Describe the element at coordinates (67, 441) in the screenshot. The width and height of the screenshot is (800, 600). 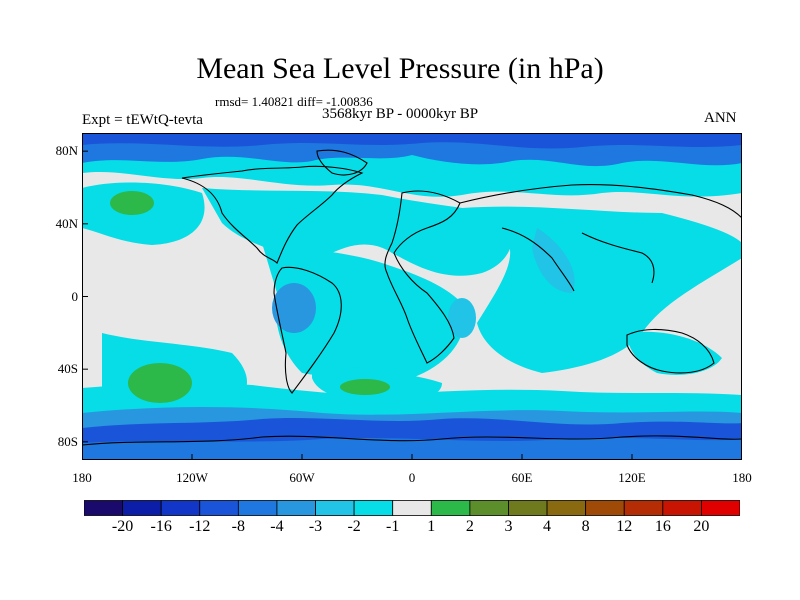
I see `lat-tick-label: 80S` at that location.